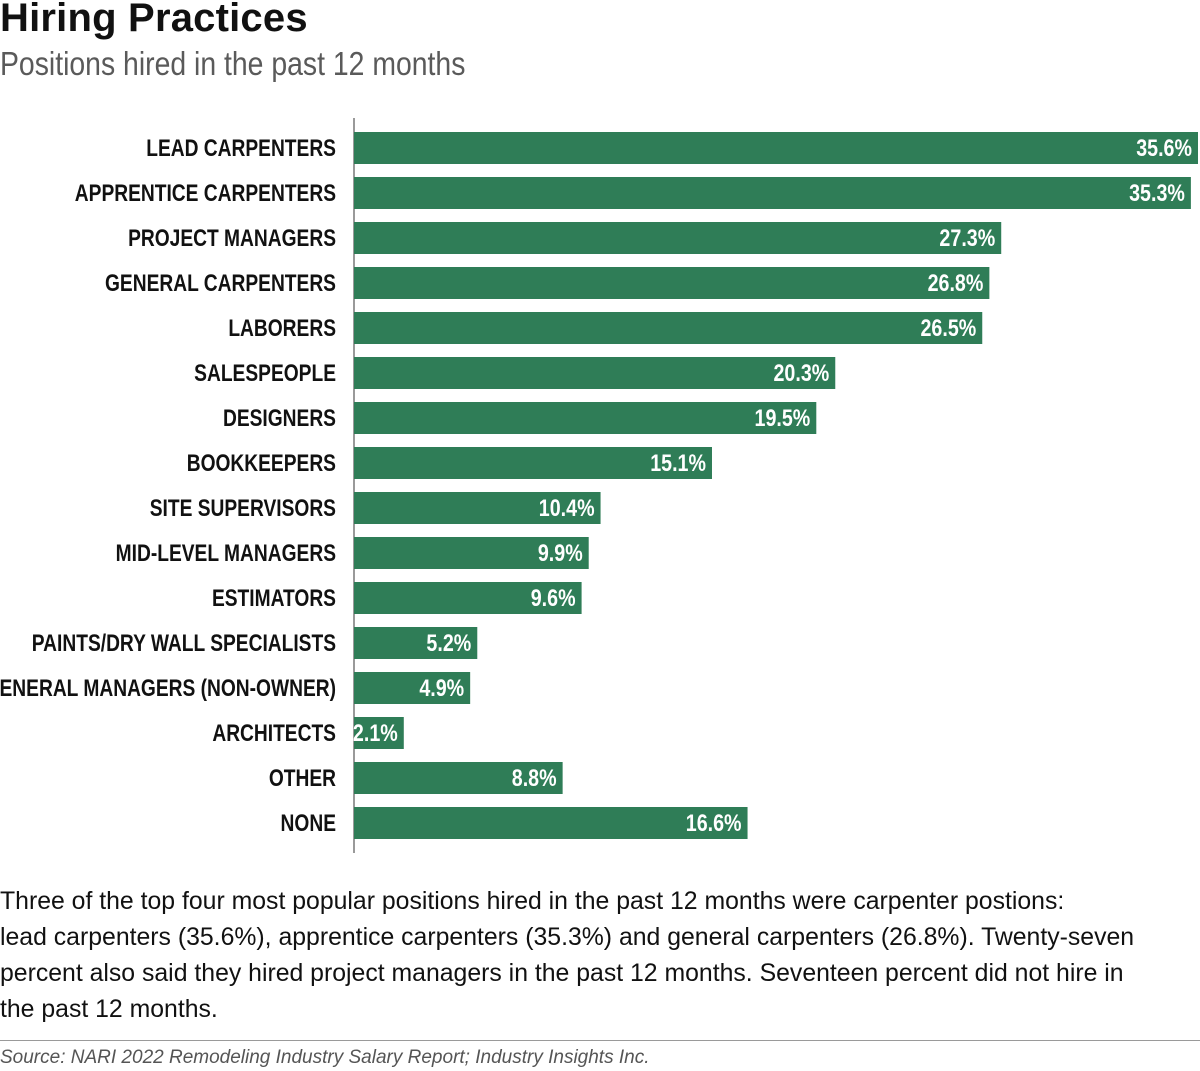 This screenshot has width=1200, height=1071. What do you see at coordinates (261, 463) in the screenshot?
I see `category-label: BOOKKEEPERS` at bounding box center [261, 463].